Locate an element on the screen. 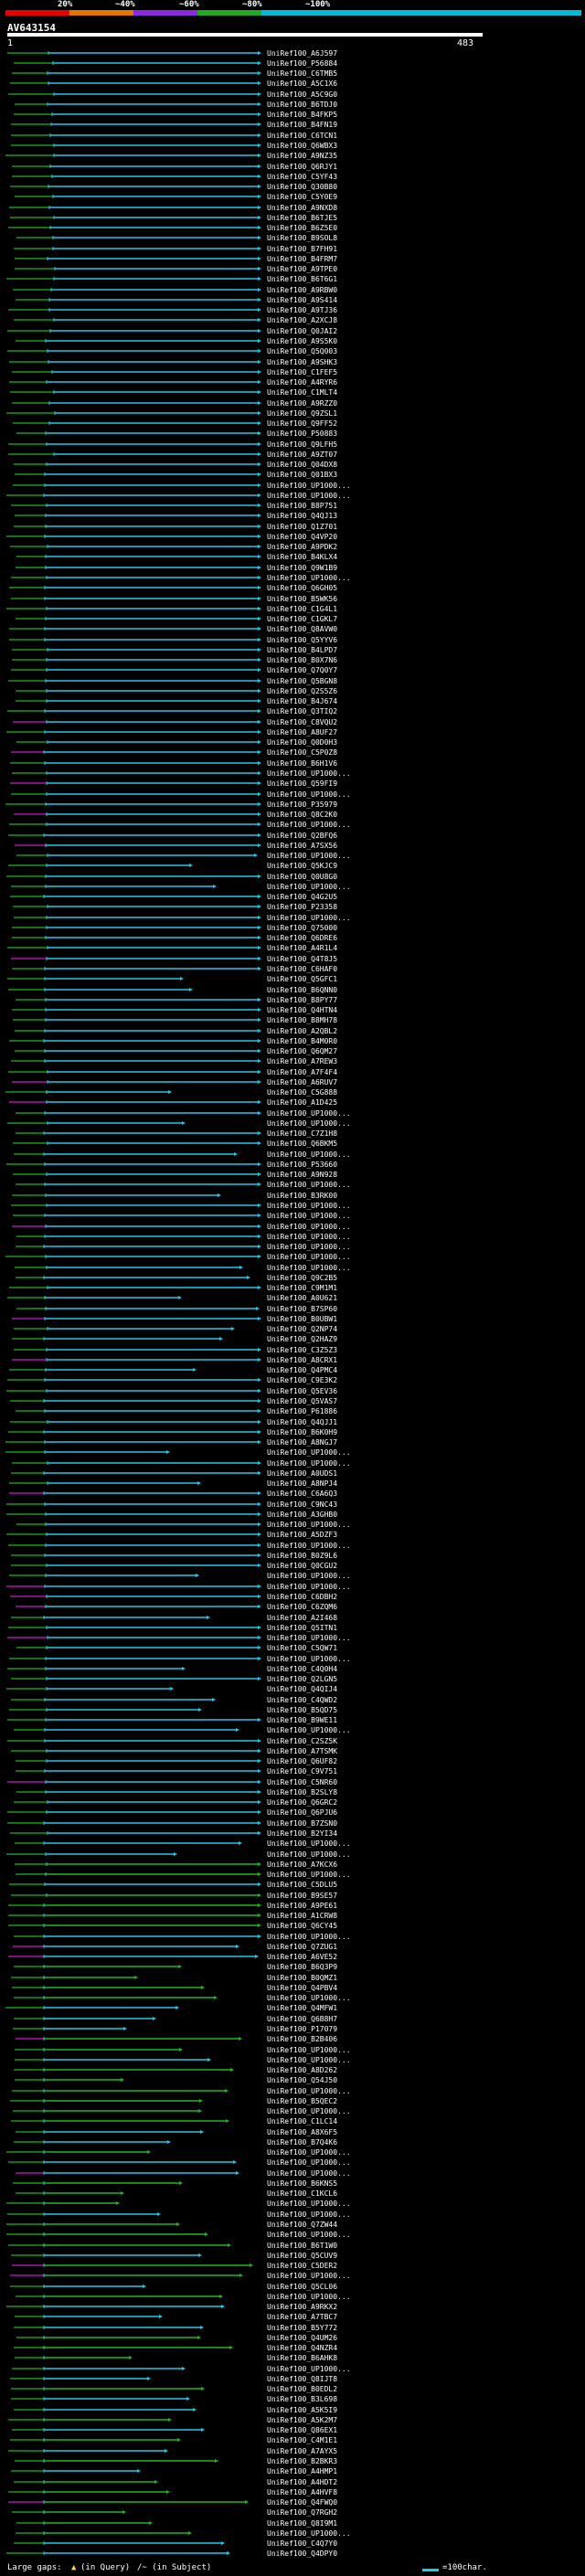 The height and width of the screenshot is (2576, 585). hit-label: UniRef100_B6QNN0 is located at coordinates (302, 990).